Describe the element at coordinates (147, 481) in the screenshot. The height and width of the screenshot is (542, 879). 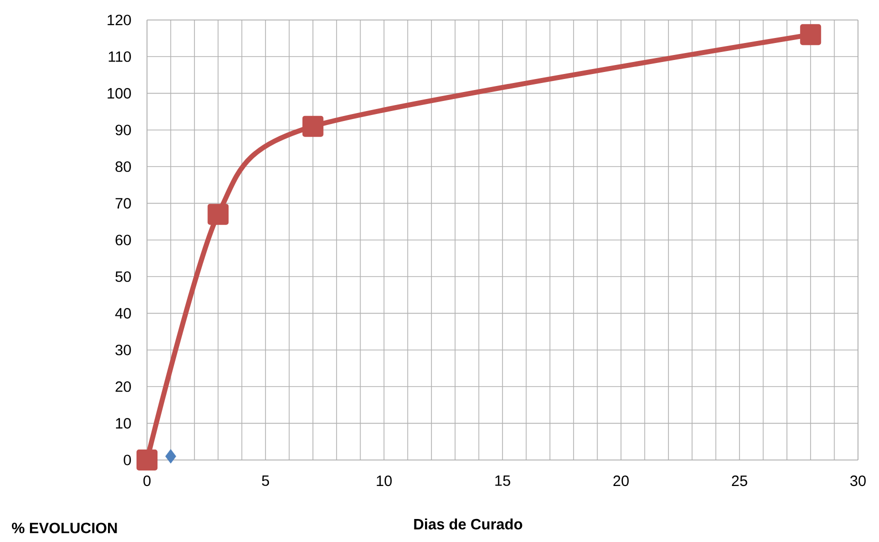
I see `x-tick-label: 0` at that location.